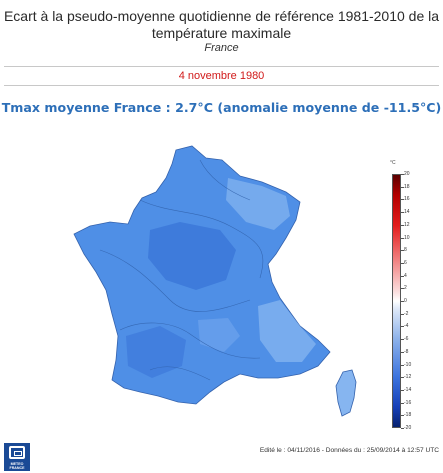  Describe the element at coordinates (415, 250) in the screenshot. I see `legend-tick-label: 8` at that location.